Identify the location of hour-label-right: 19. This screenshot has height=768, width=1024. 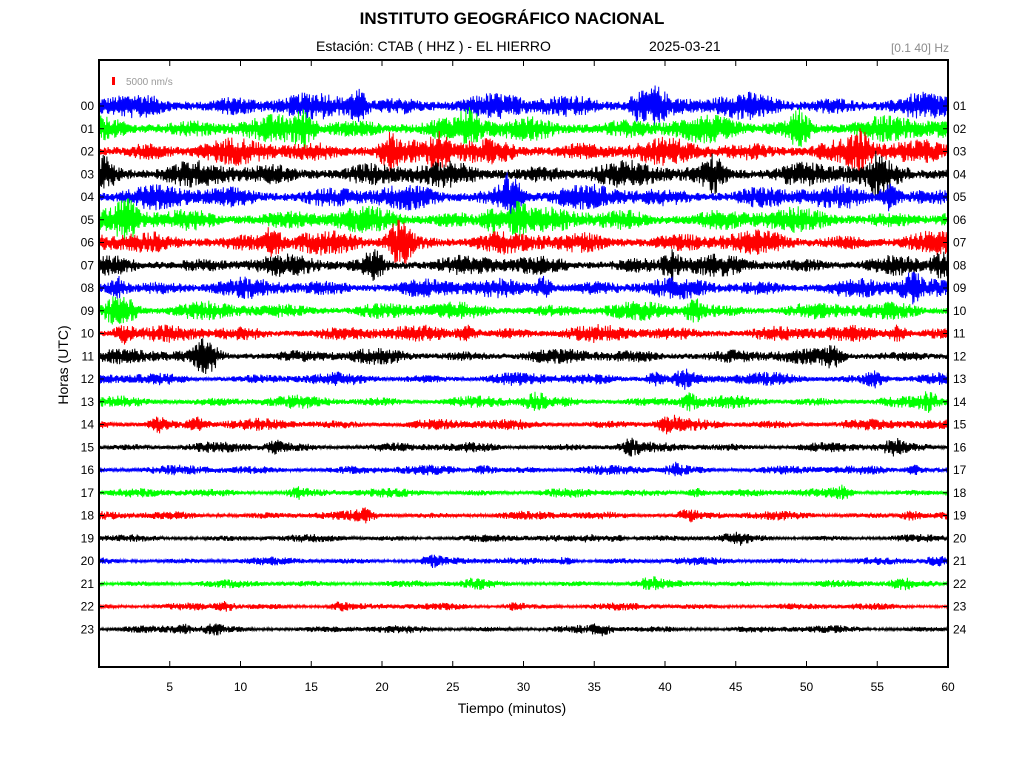
(960, 516).